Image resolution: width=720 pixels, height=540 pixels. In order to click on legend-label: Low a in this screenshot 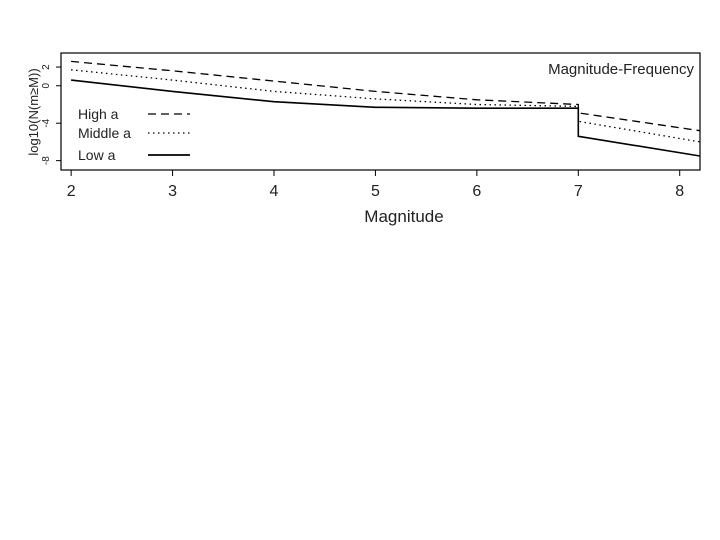, I will do `click(97, 155)`.